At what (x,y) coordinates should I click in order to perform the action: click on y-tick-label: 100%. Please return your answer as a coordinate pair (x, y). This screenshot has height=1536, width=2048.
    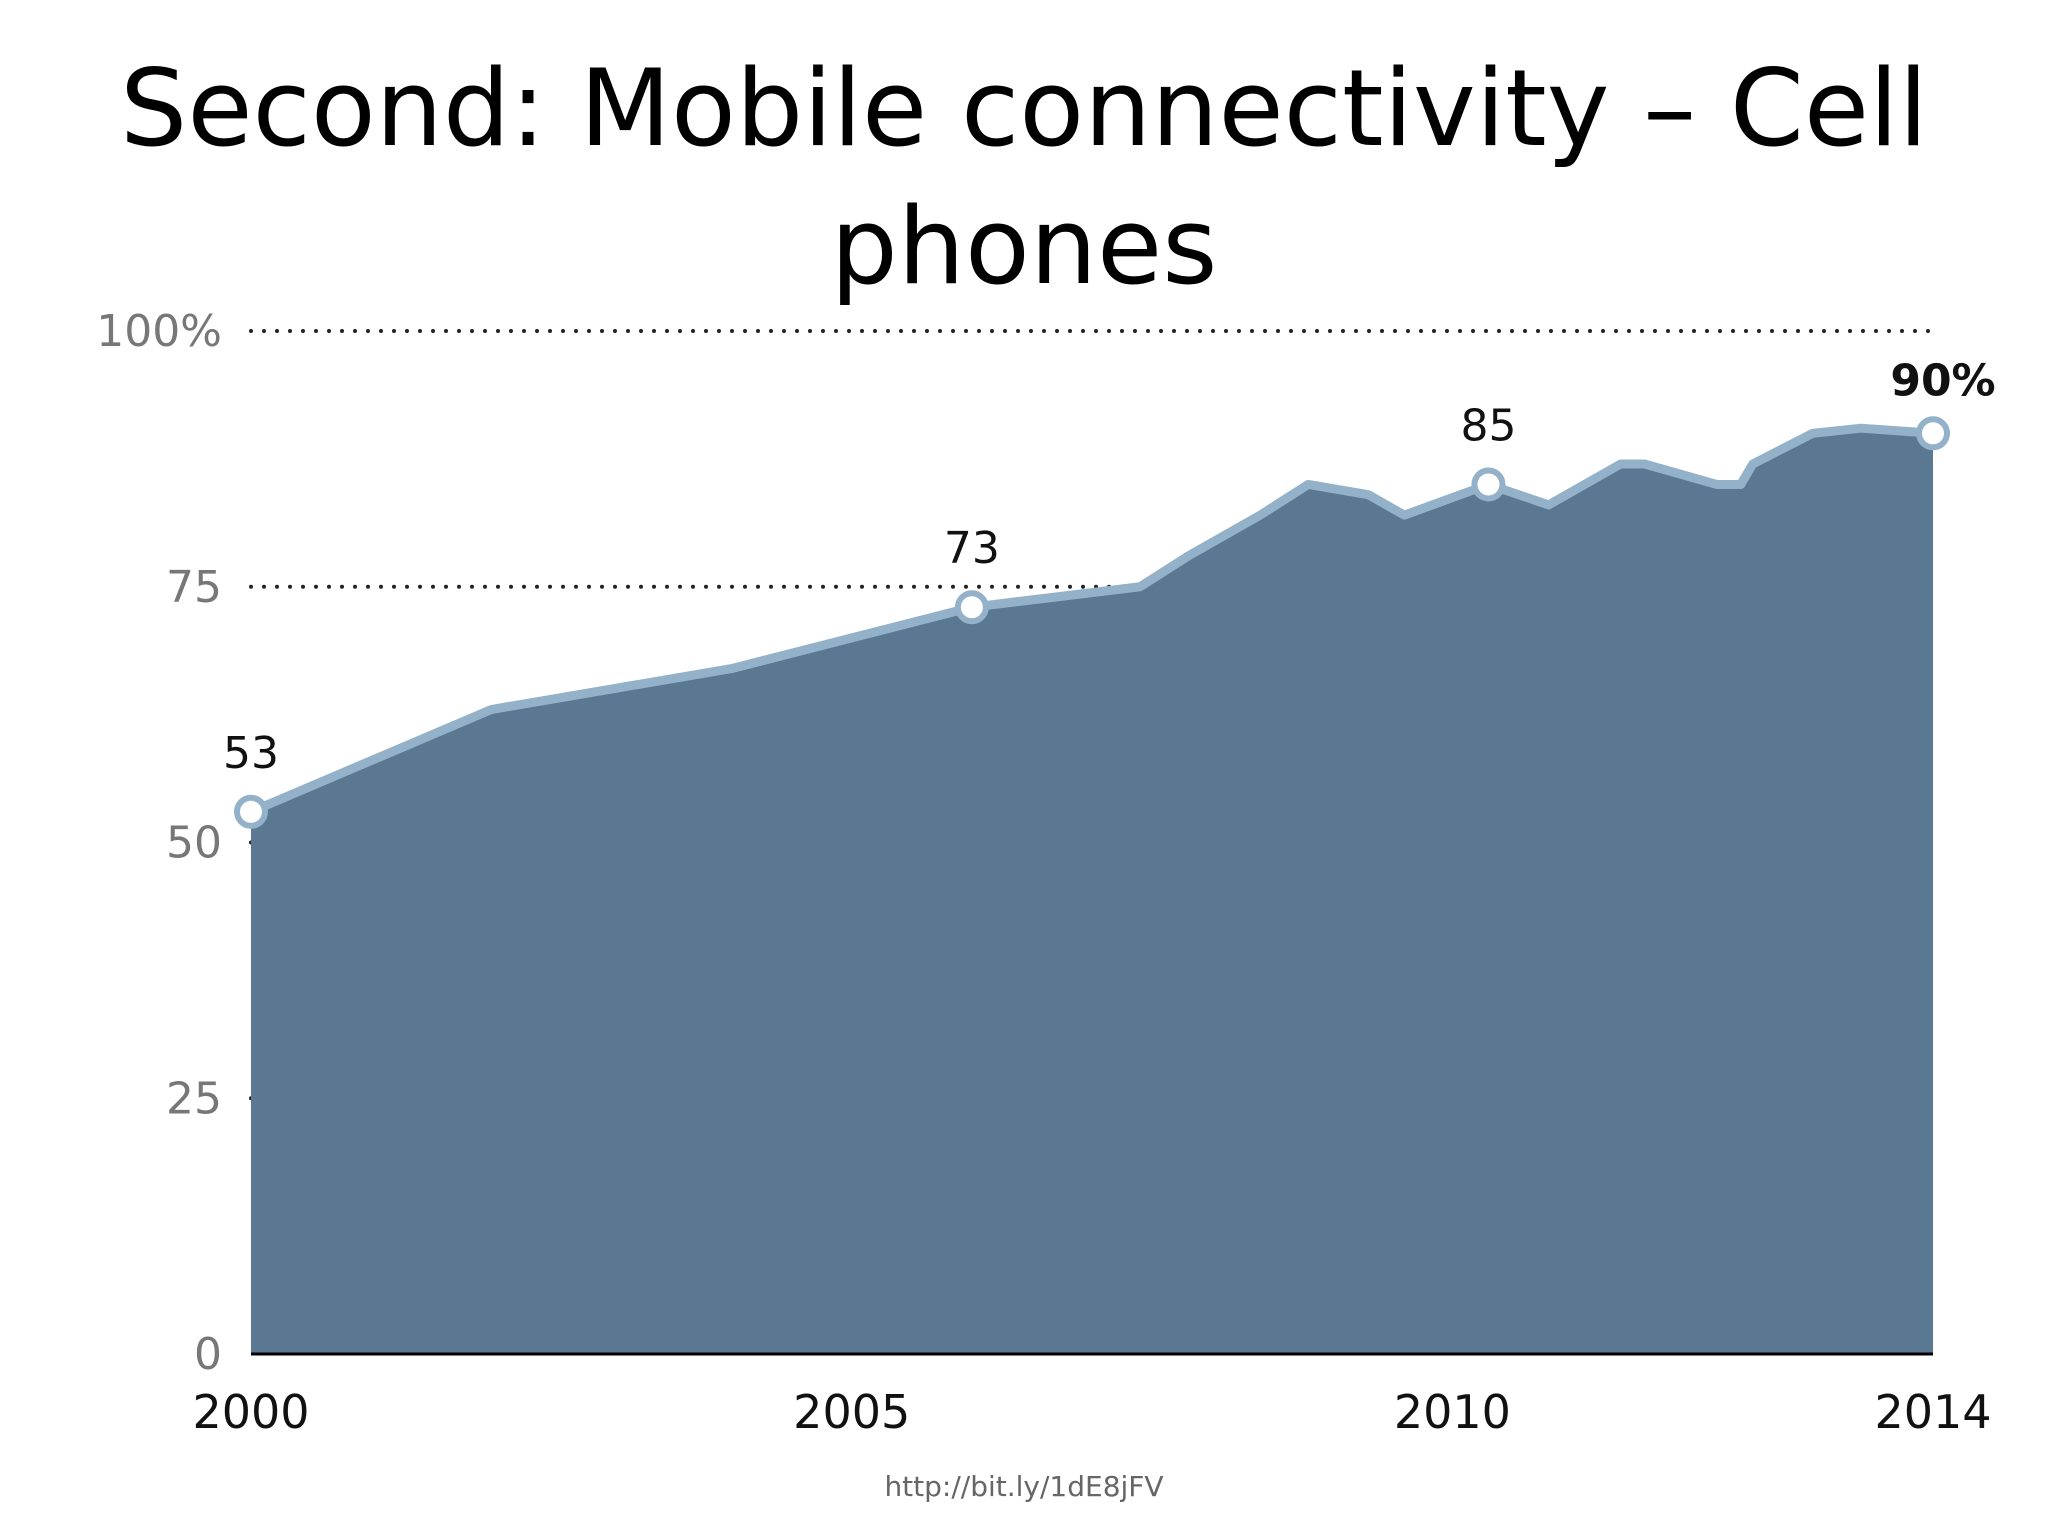
    Looking at the image, I should click on (159, 331).